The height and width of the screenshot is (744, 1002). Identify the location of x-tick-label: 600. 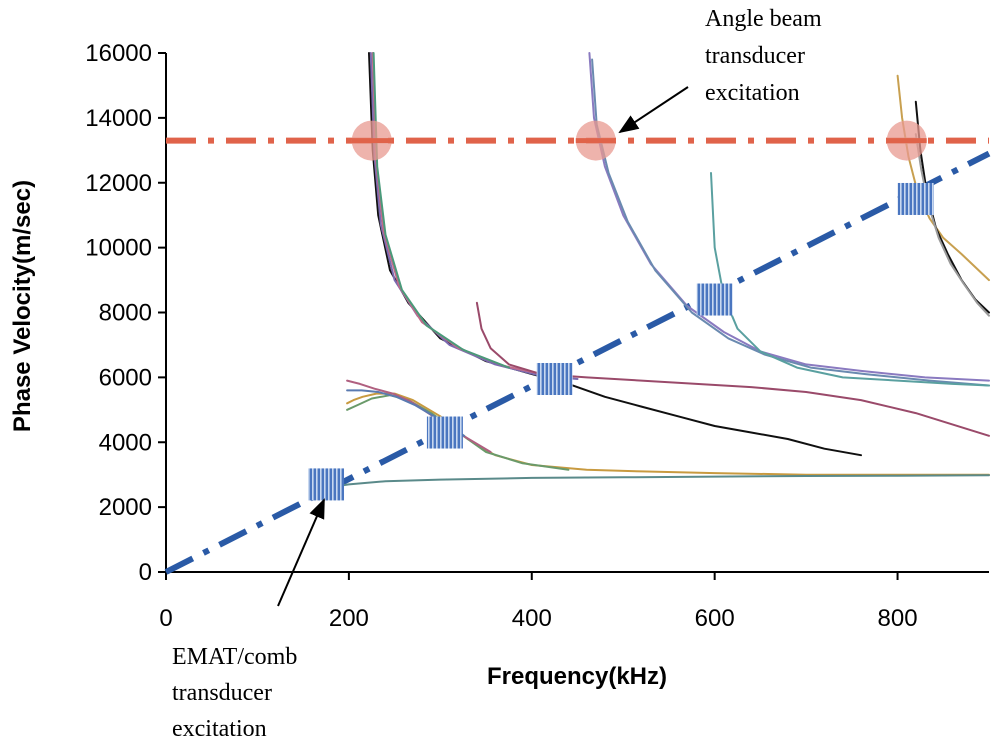
(715, 618).